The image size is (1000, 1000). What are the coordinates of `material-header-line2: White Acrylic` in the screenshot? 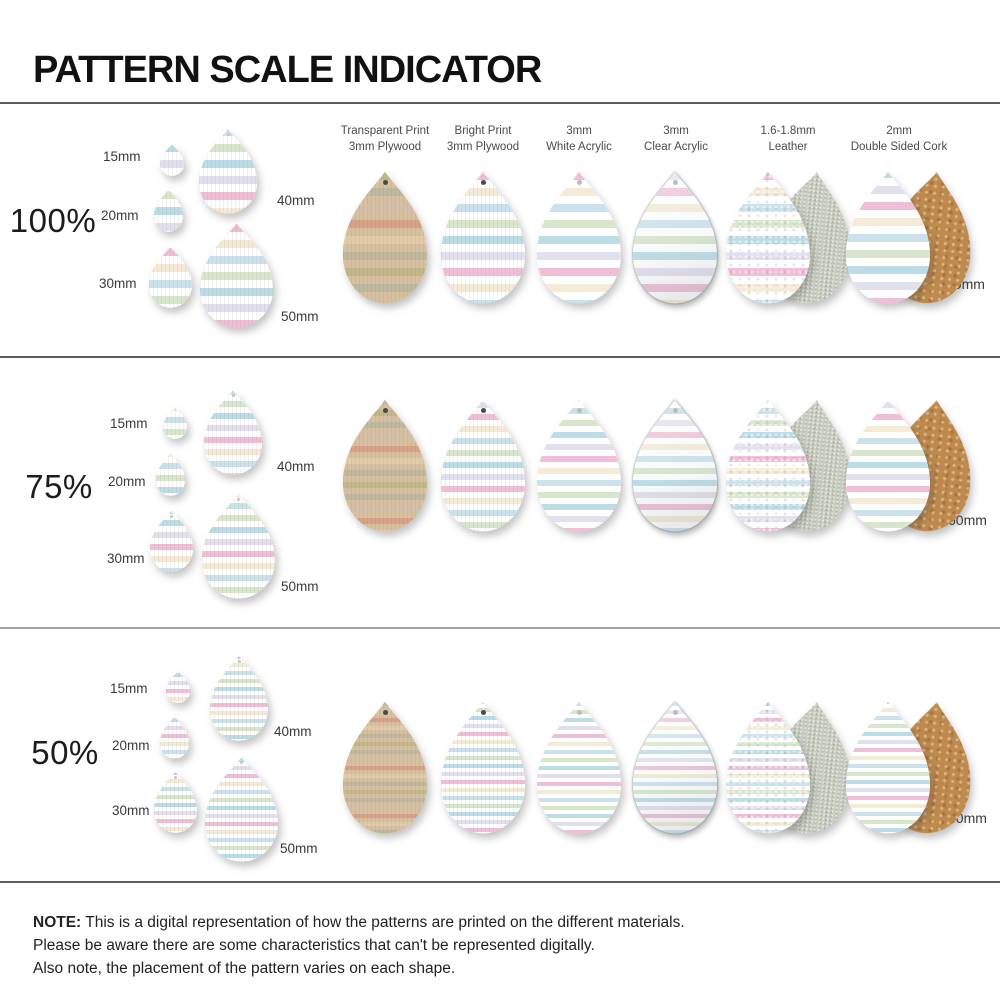 It's located at (579, 146).